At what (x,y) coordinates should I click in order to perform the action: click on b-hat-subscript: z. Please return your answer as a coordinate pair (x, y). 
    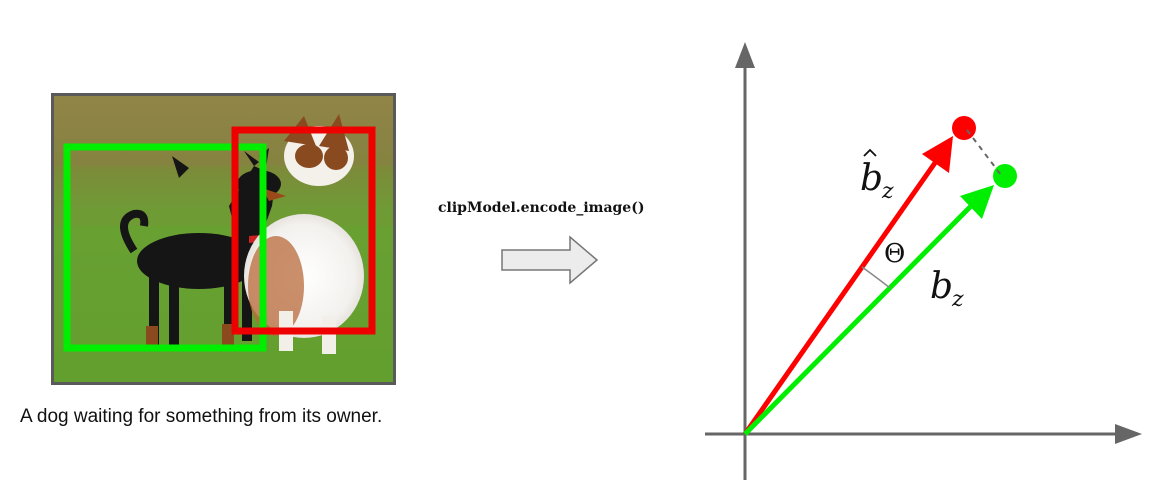
    Looking at the image, I should click on (887, 191).